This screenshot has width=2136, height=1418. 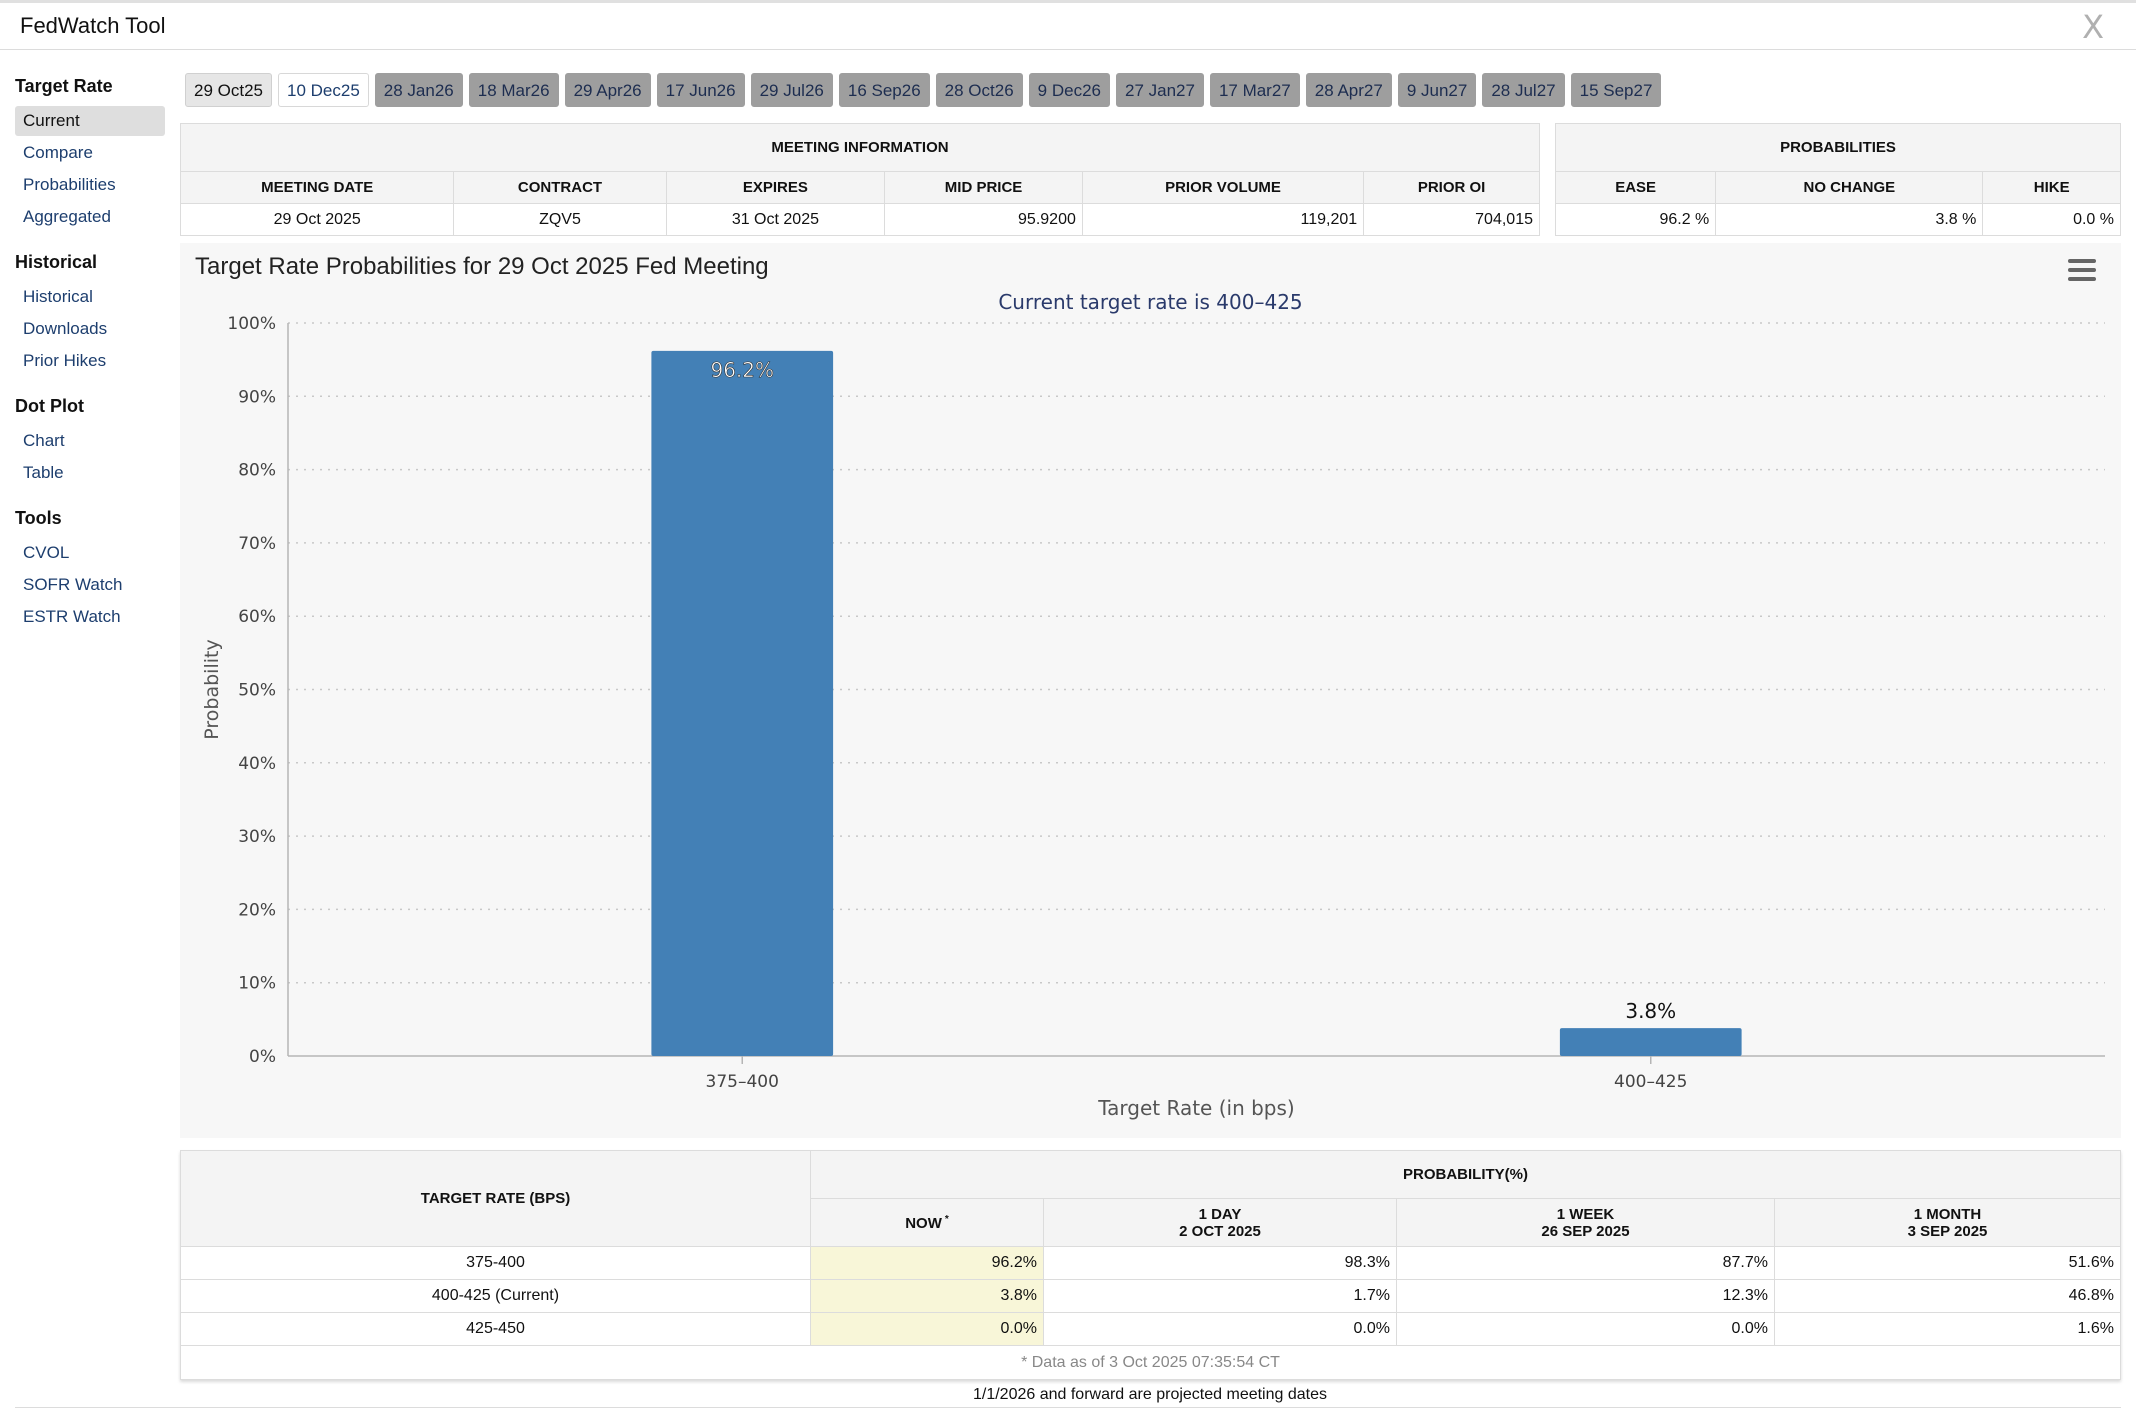 What do you see at coordinates (1159, 90) in the screenshot?
I see `tab-meeting: 27 Jan27` at bounding box center [1159, 90].